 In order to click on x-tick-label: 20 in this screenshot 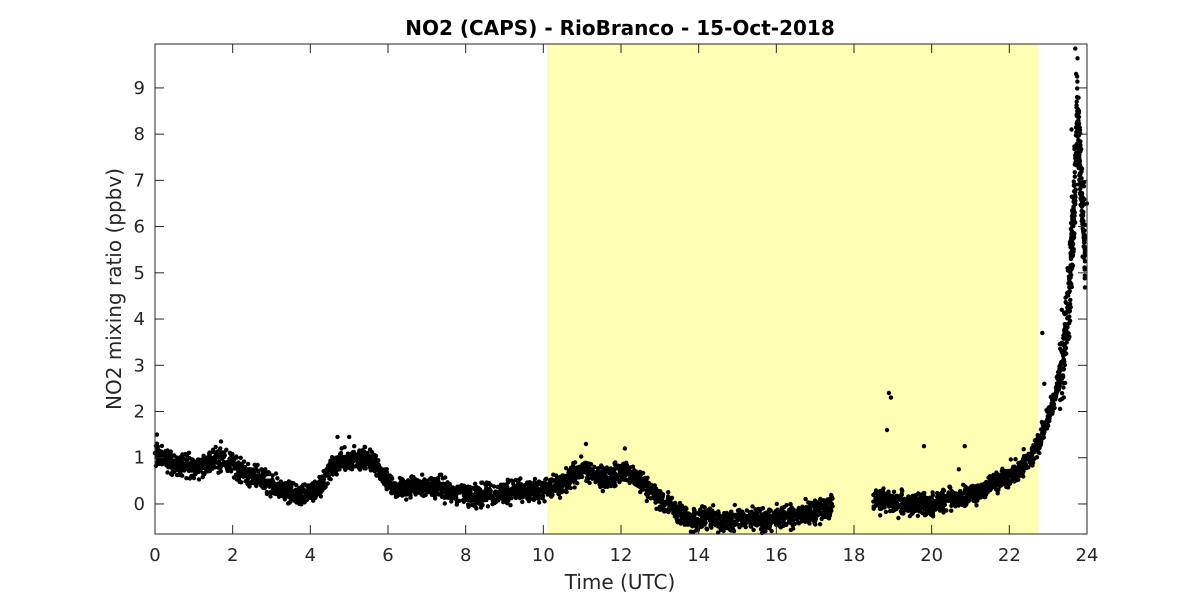, I will do `click(931, 555)`.